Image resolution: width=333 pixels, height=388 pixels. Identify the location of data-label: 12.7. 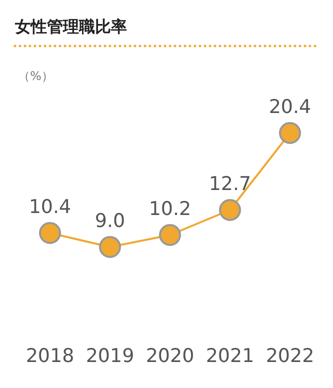
(230, 184).